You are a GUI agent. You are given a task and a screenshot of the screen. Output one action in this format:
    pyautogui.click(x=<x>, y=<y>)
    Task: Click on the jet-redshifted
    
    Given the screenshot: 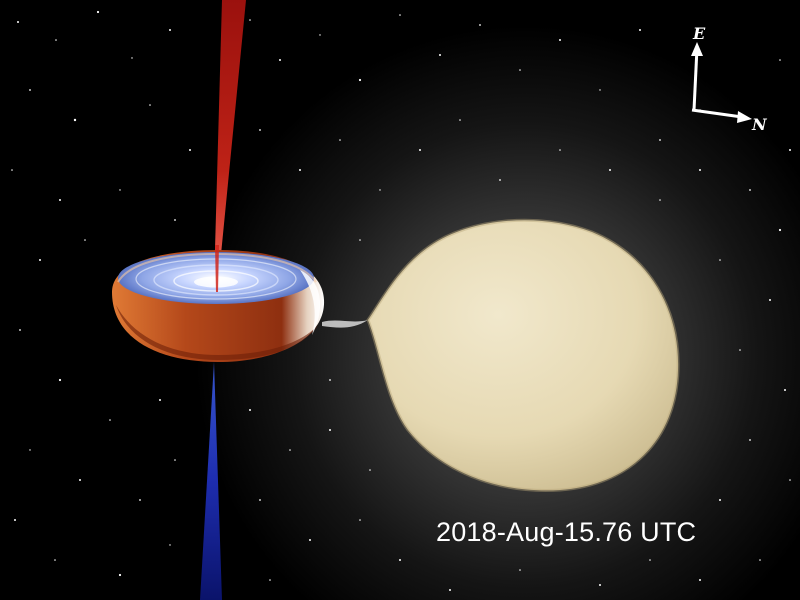 What is the action you would take?
    pyautogui.click(x=230, y=142)
    